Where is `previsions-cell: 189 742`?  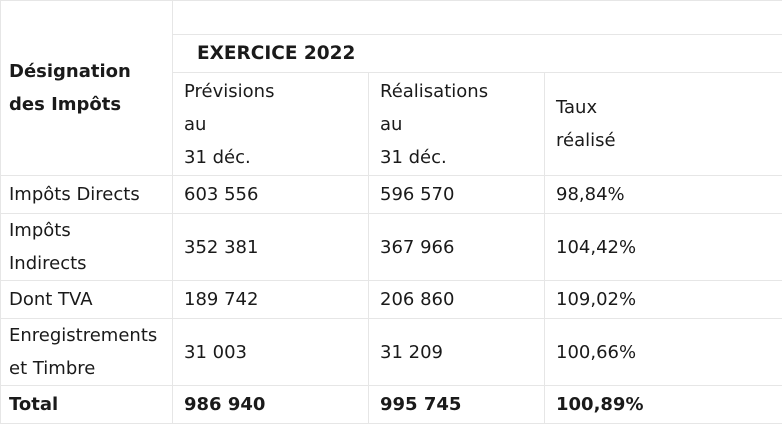
previsions-cell: 189 742 is located at coordinates (270, 299).